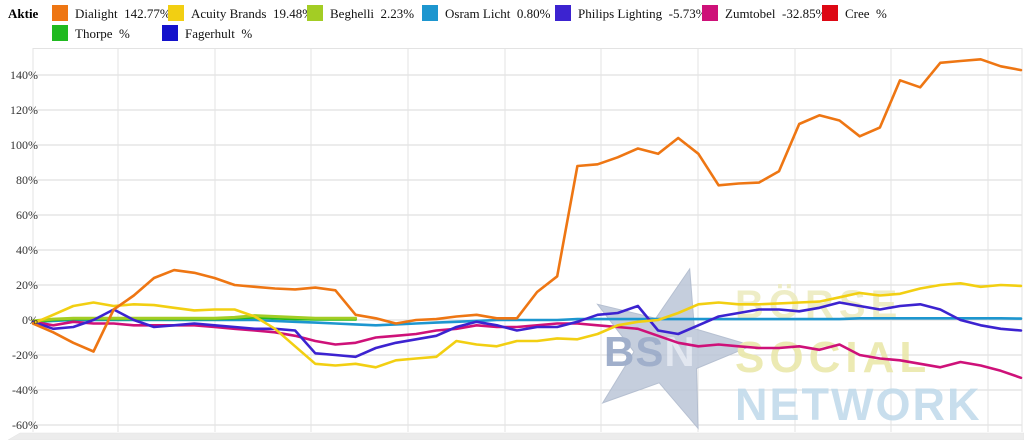 The image size is (1024, 440). Describe the element at coordinates (60, 33) in the screenshot. I see `legend-swatch-thorpe` at that location.